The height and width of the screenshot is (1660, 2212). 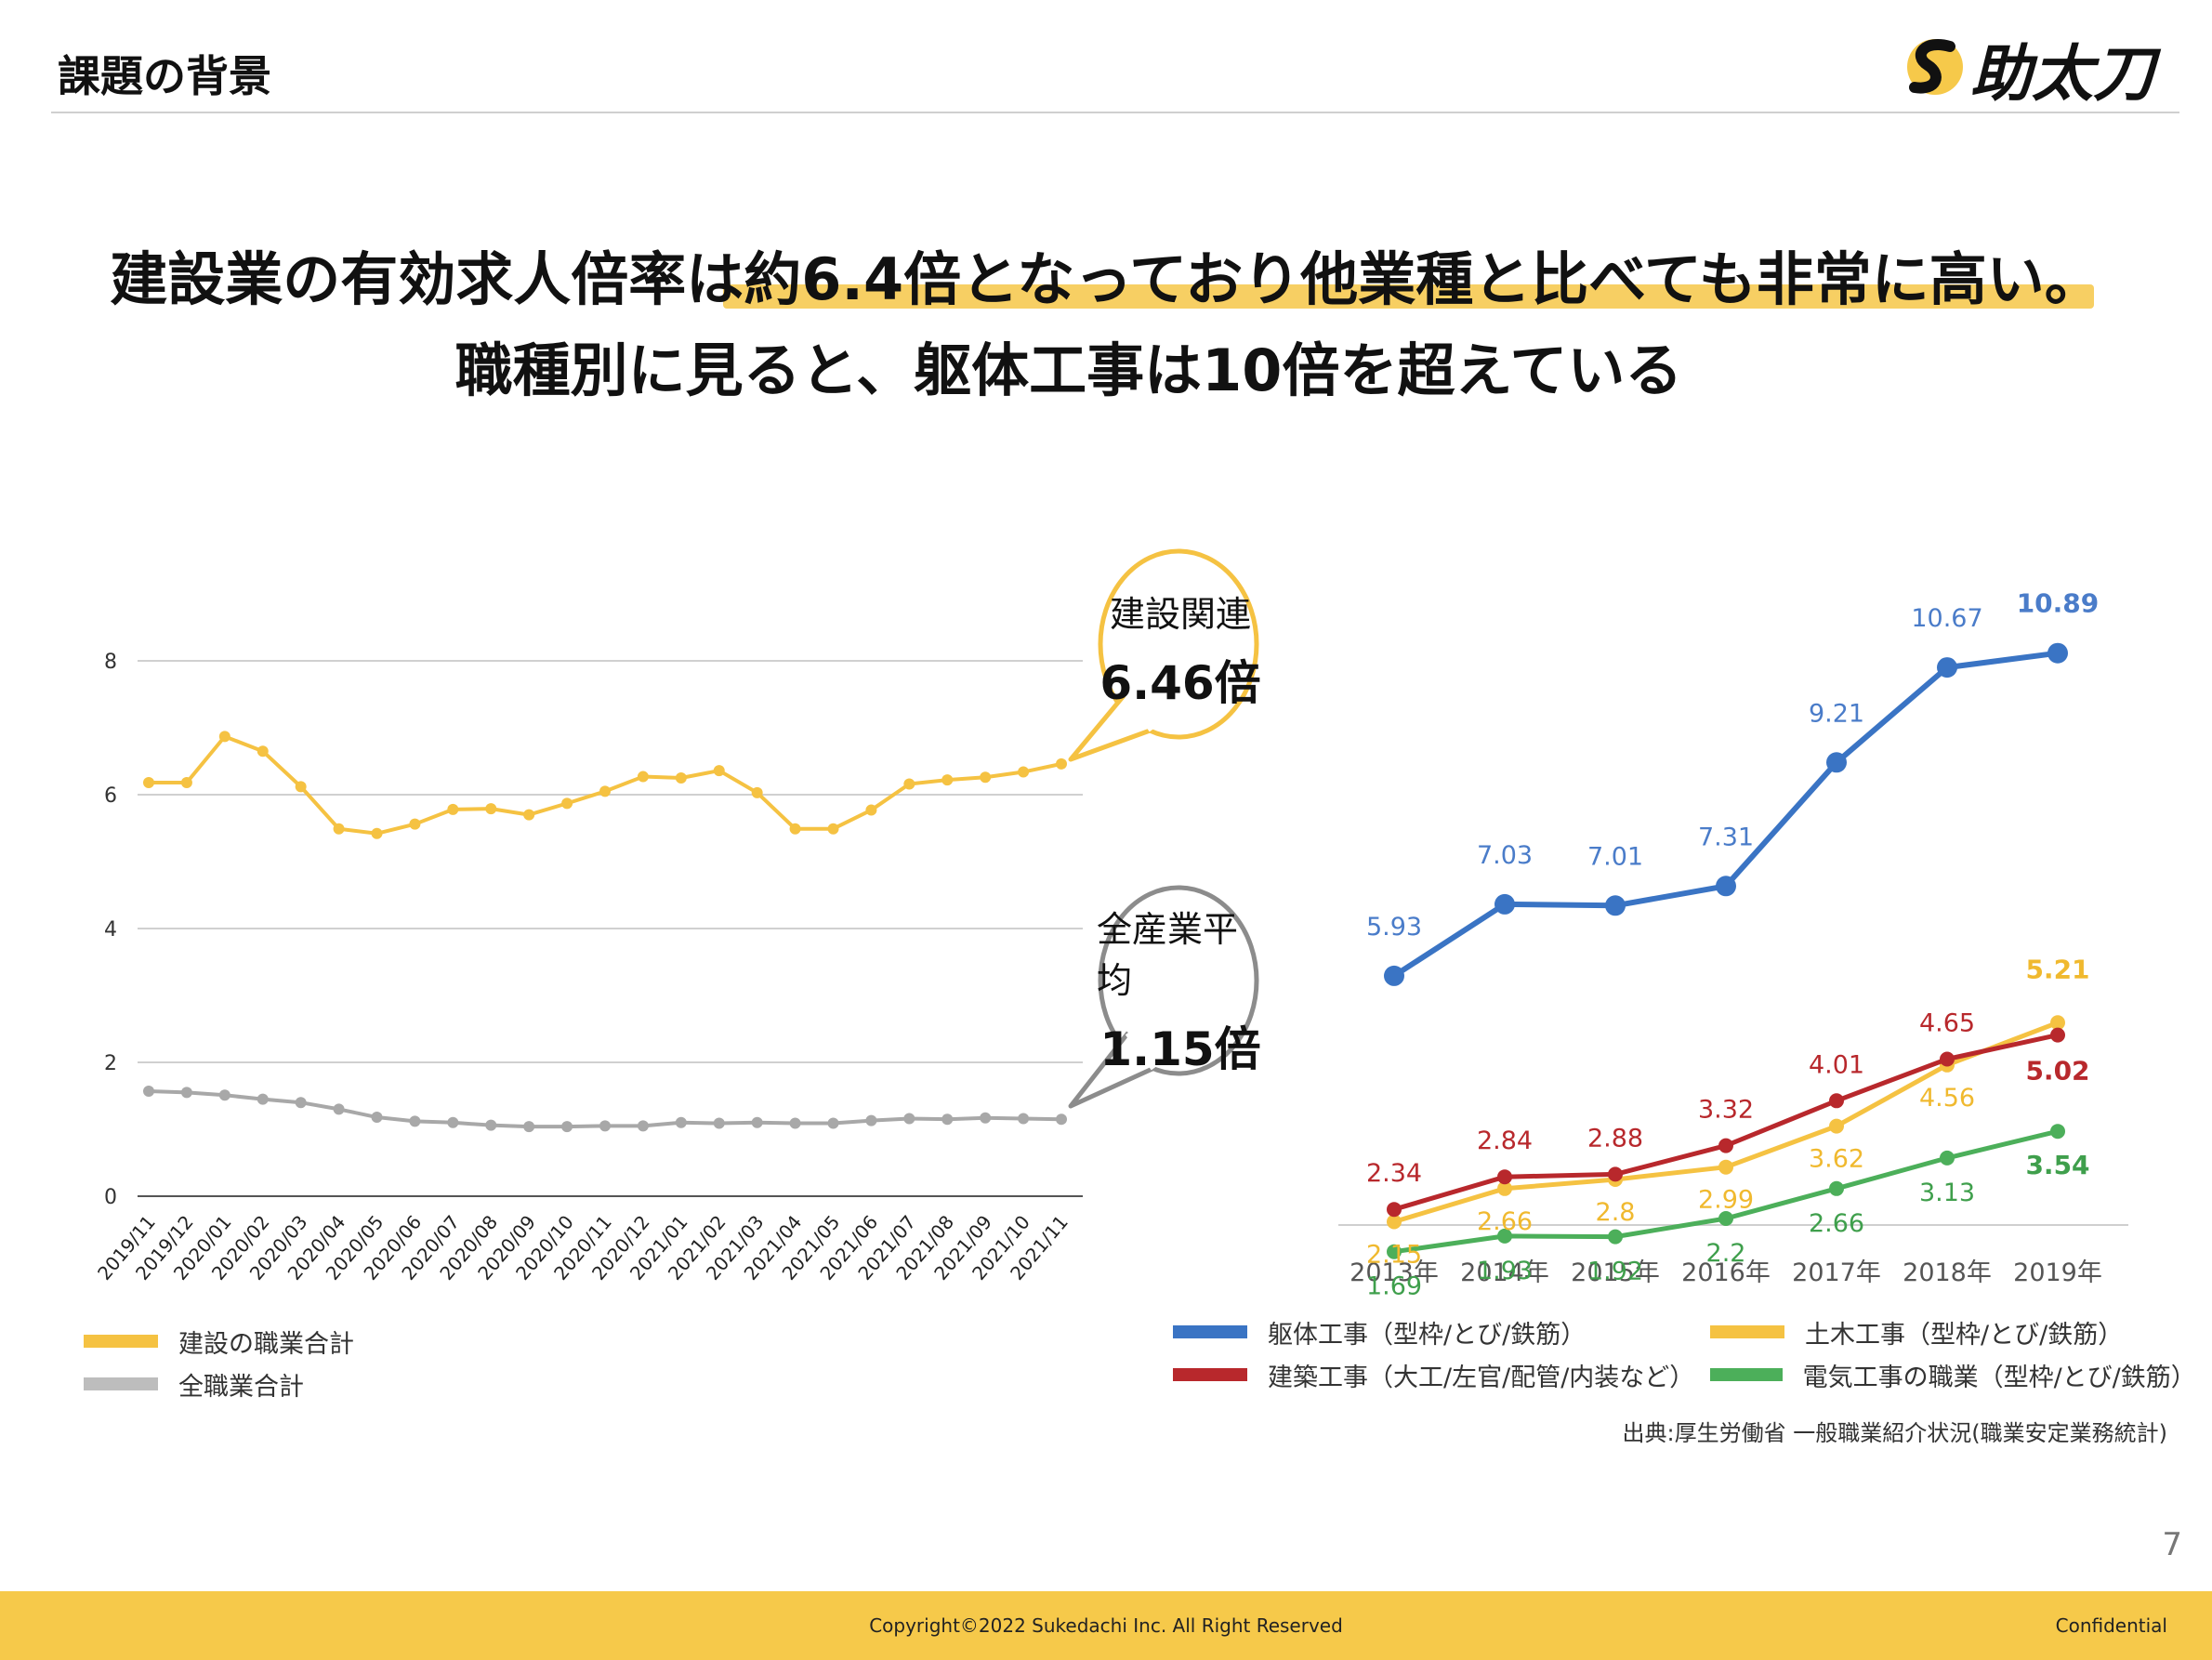 What do you see at coordinates (1615, 856) in the screenshot?
I see `data-label: 7.01` at bounding box center [1615, 856].